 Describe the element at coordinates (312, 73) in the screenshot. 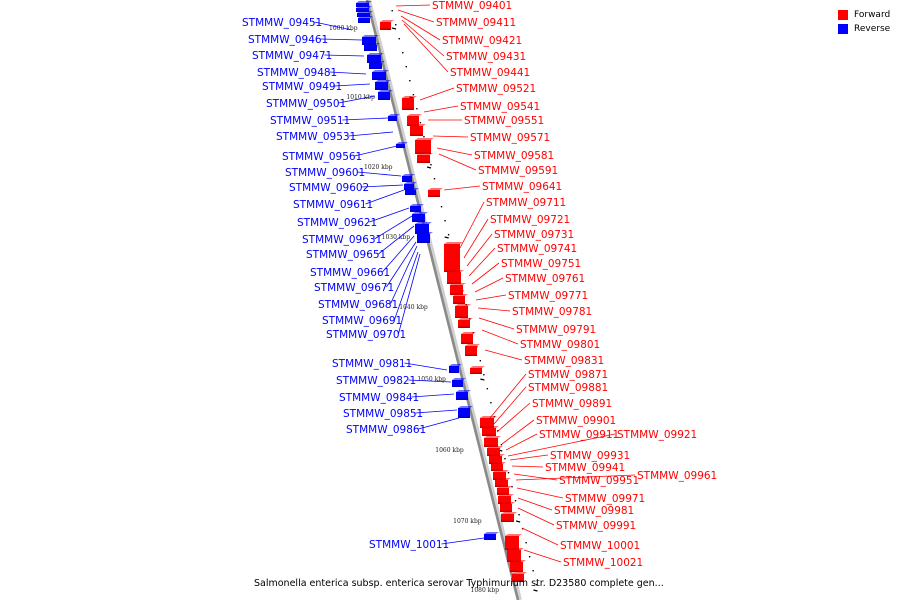

I see `reverse-gene-label: STMMW_09481` at that location.